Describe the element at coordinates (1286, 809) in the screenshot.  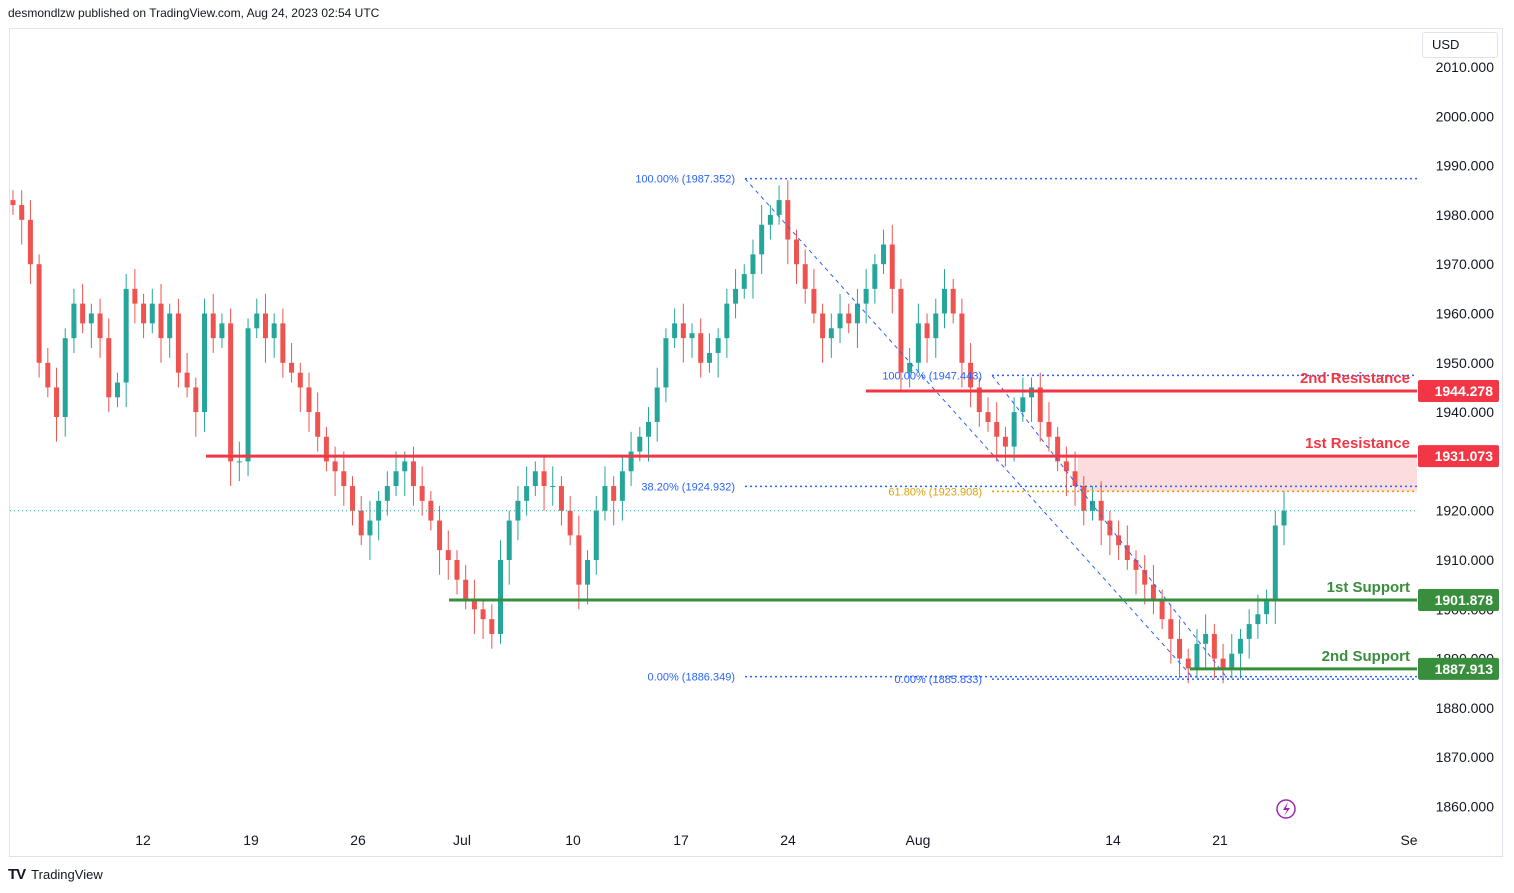
I see `lightning-icon` at that location.